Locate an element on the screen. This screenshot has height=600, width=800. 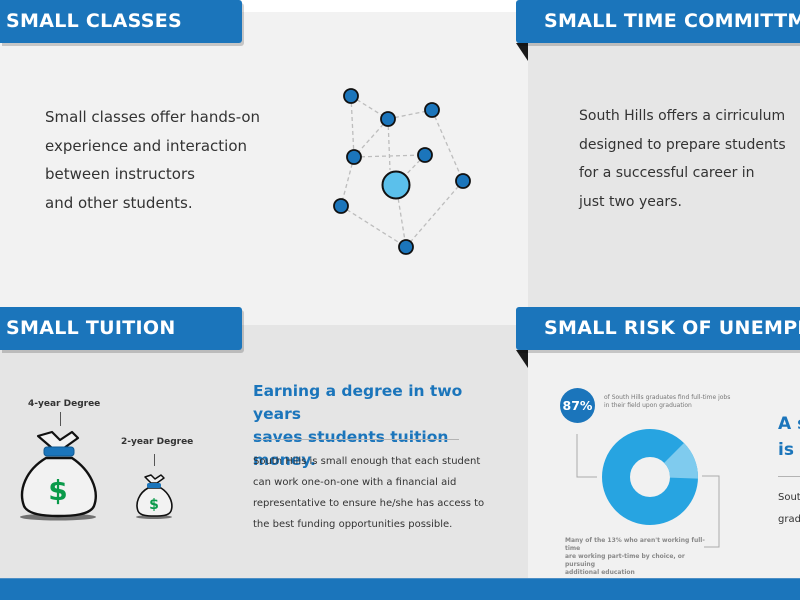
headline-line: A s is located at coordinates (789, 424).